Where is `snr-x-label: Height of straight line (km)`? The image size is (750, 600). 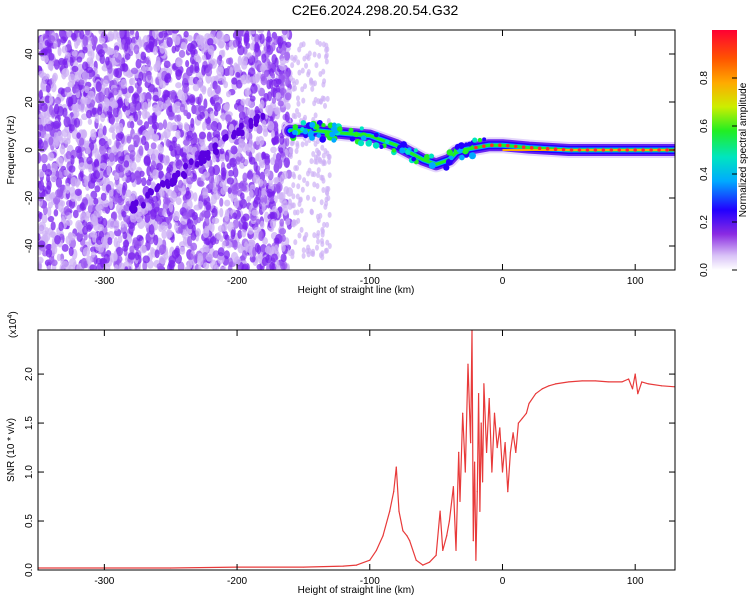
snr-x-label: Height of straight line (km) is located at coordinates (356, 590).